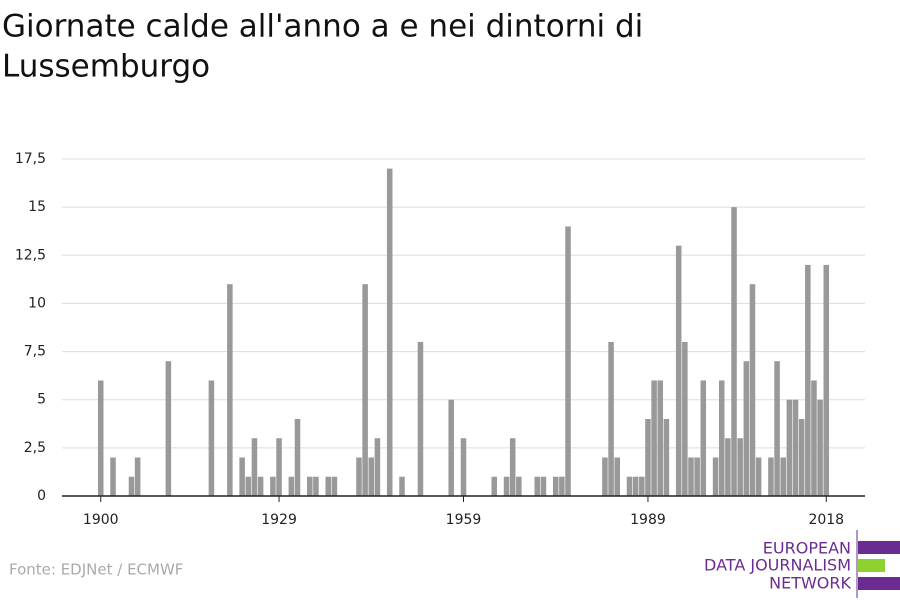  Describe the element at coordinates (777, 565) in the screenshot. I see `logo-text: DATA JOURNALISM` at that location.